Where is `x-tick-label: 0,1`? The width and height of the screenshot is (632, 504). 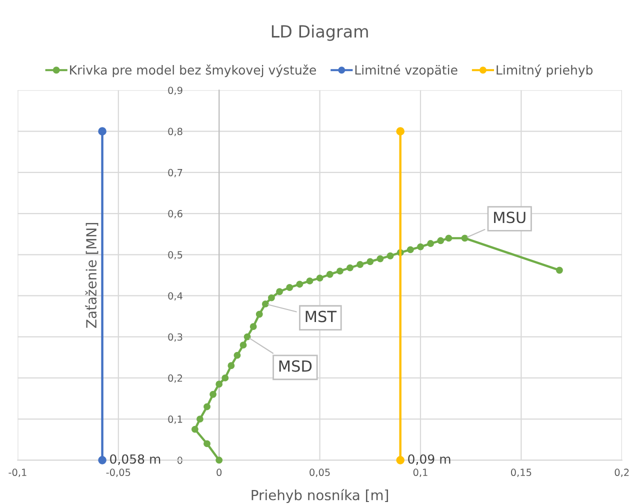 x-tick-label: 0,1 is located at coordinates (420, 473).